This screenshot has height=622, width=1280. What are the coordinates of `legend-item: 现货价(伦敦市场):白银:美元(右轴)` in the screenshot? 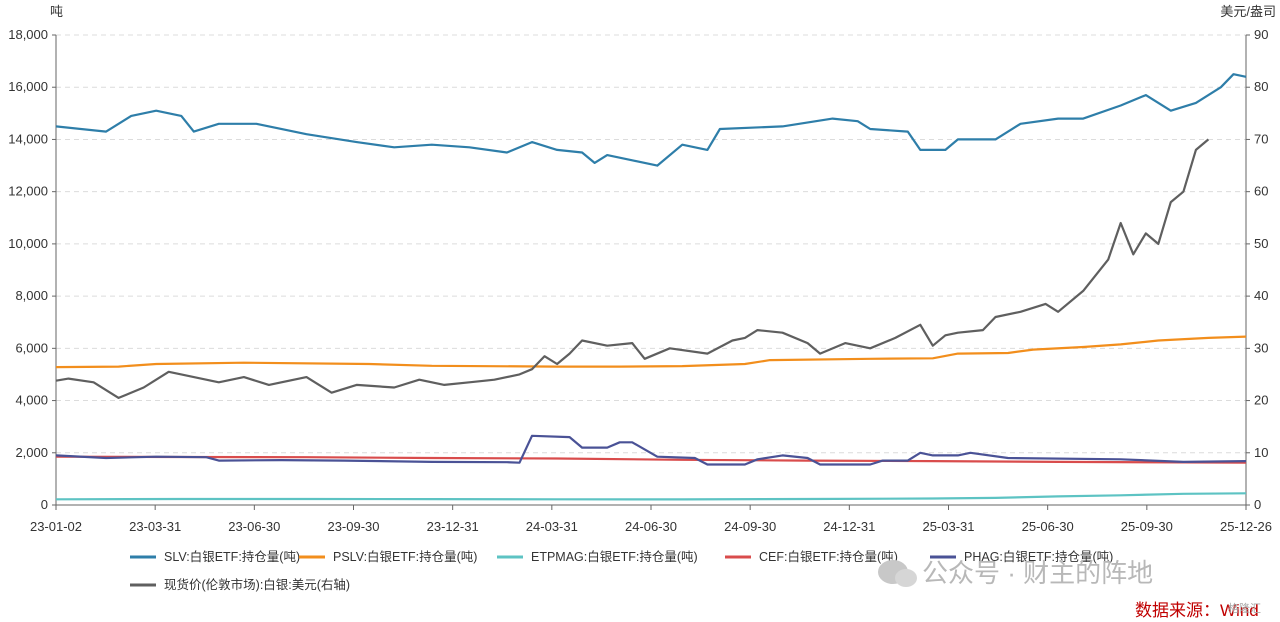 It's located at (240, 584).